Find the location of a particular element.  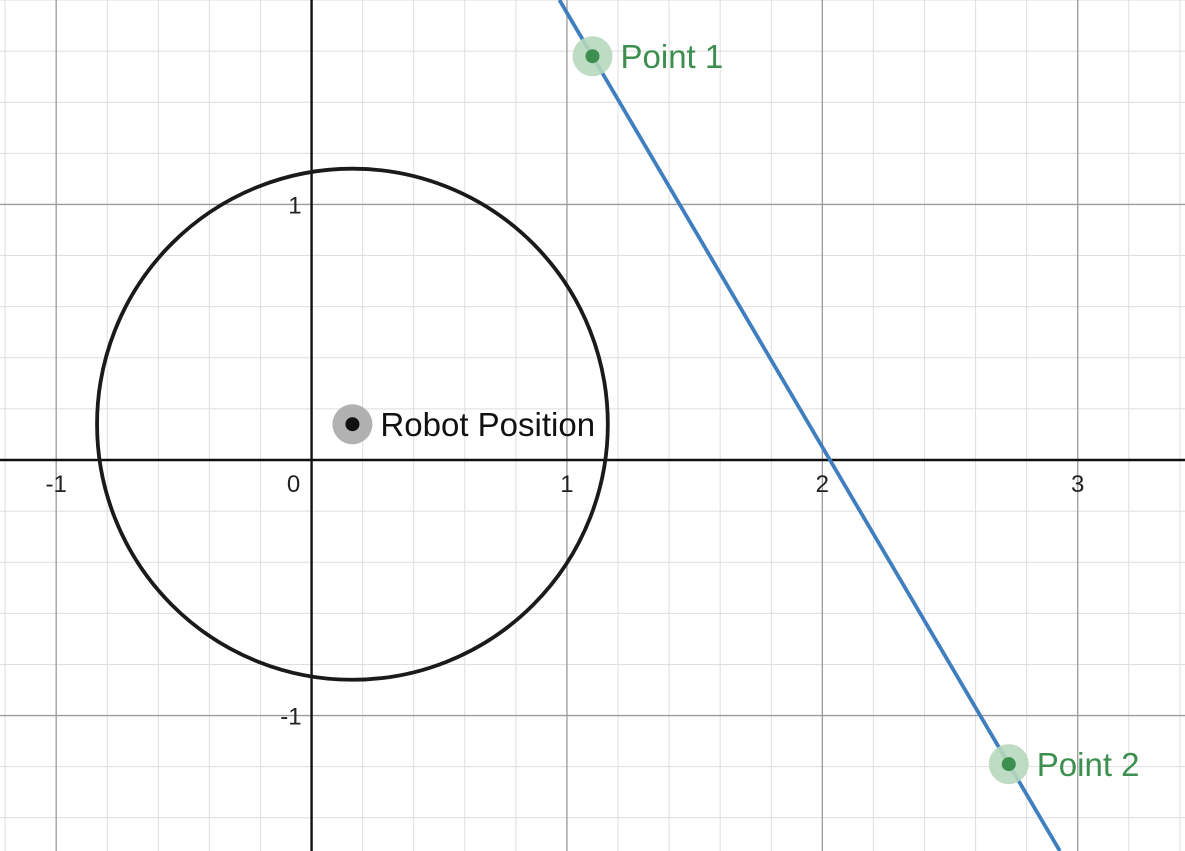

y-tick-label: -1 is located at coordinates (290, 717).